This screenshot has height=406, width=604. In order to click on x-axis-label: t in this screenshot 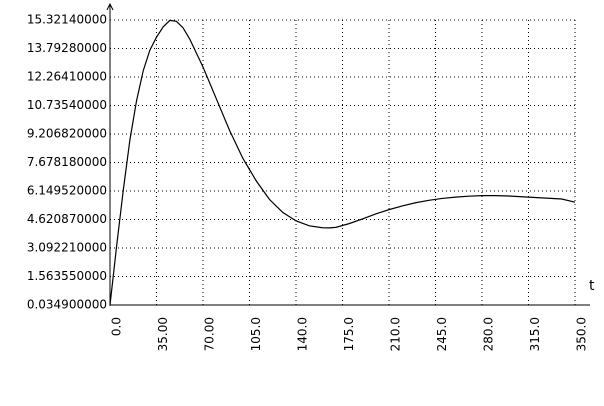, I will do `click(592, 286)`.